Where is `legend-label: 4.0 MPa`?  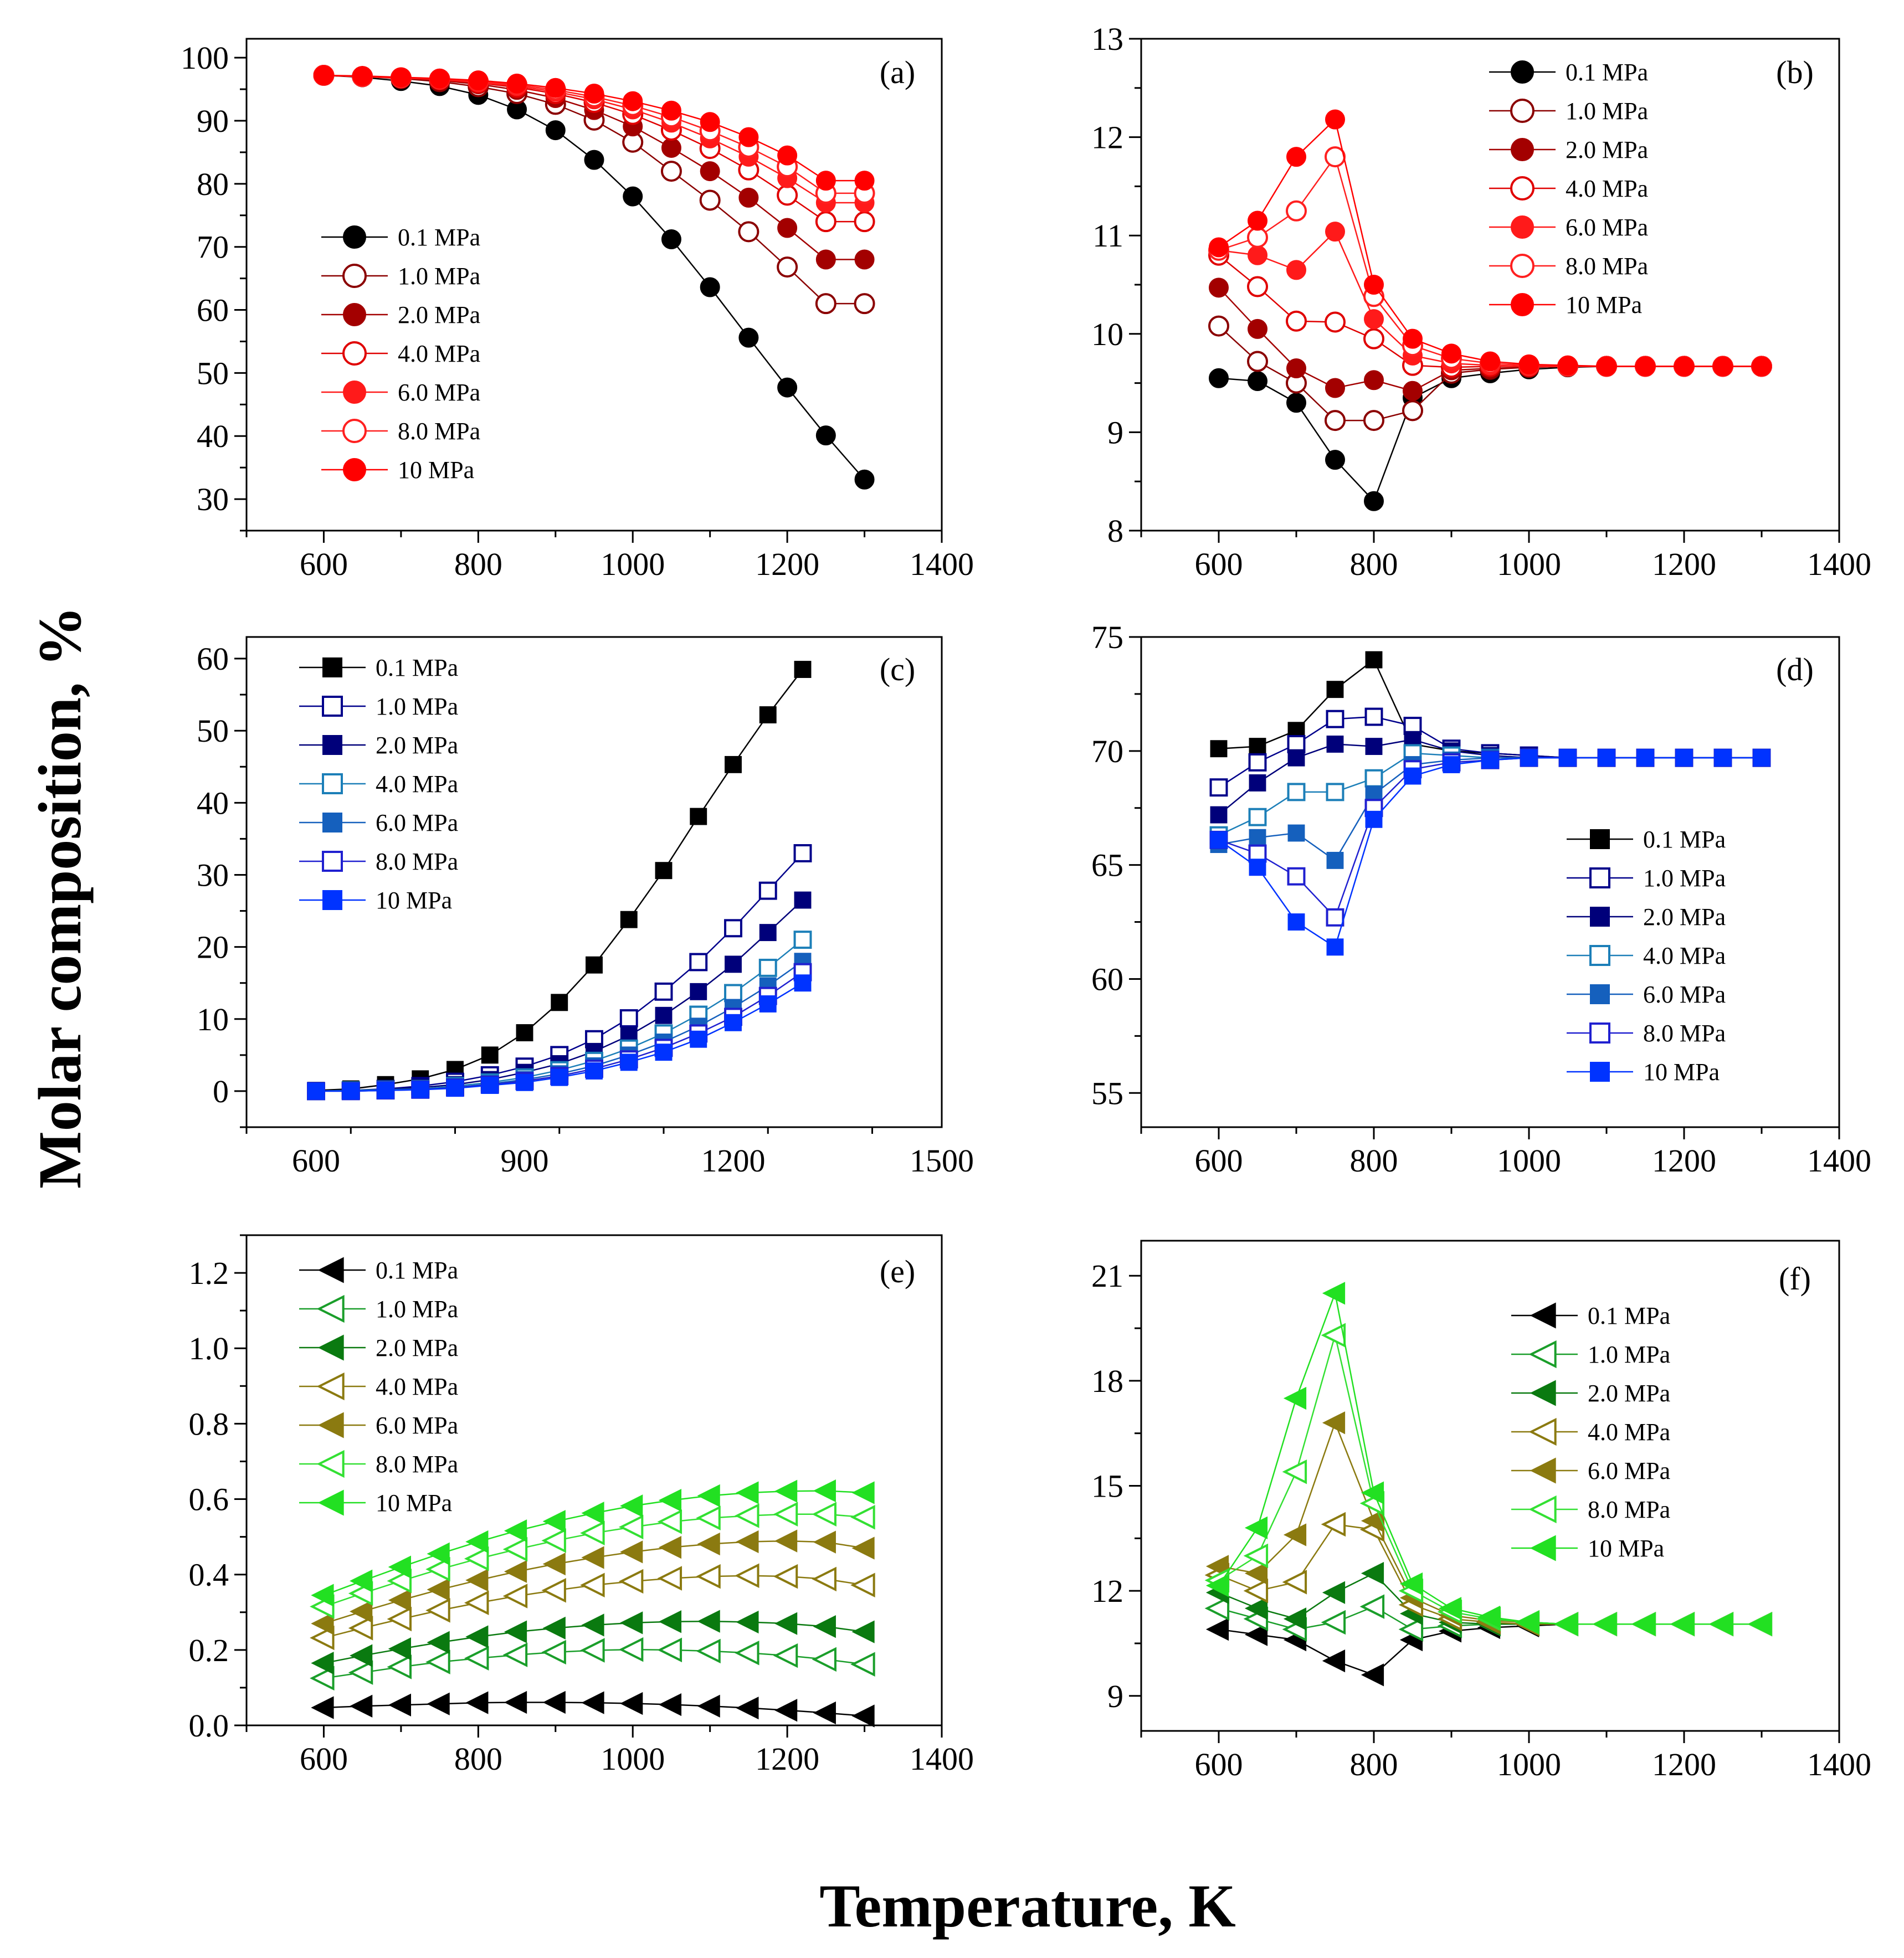
legend-label: 4.0 MPa is located at coordinates (417, 784).